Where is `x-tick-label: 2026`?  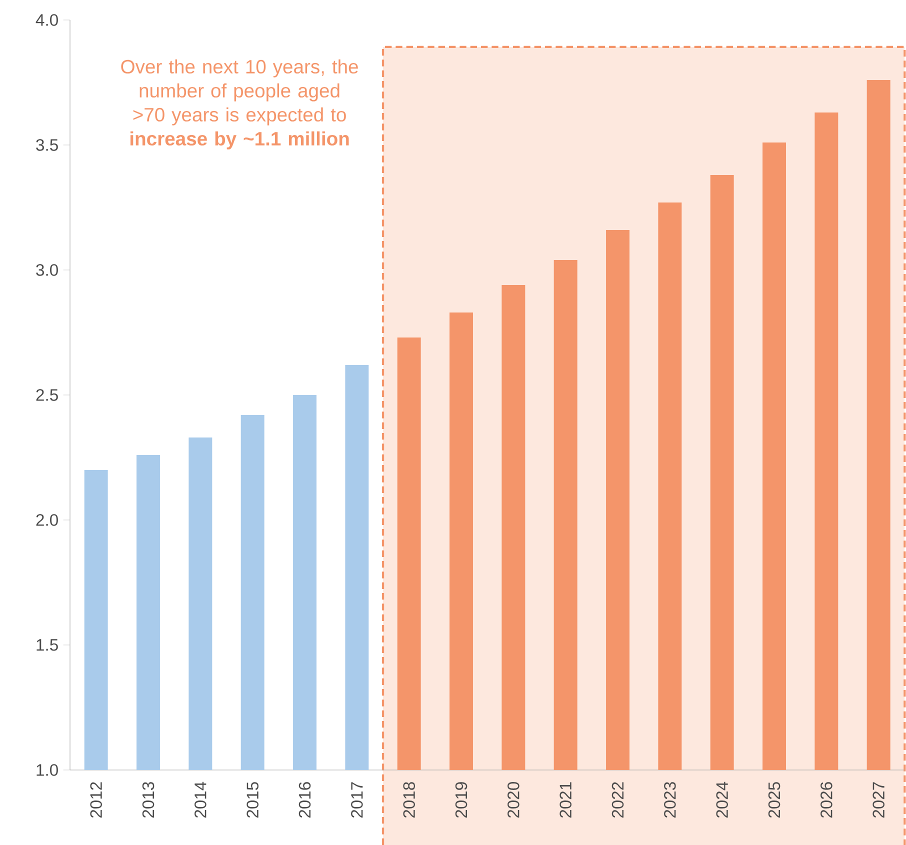
x-tick-label: 2026 is located at coordinates (826, 800).